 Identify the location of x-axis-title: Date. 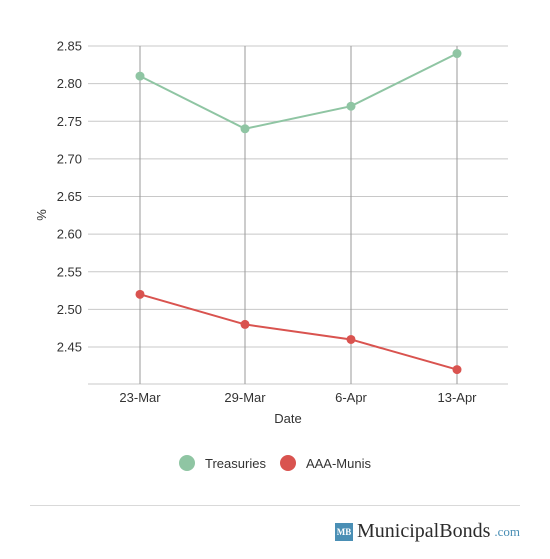
(287, 418).